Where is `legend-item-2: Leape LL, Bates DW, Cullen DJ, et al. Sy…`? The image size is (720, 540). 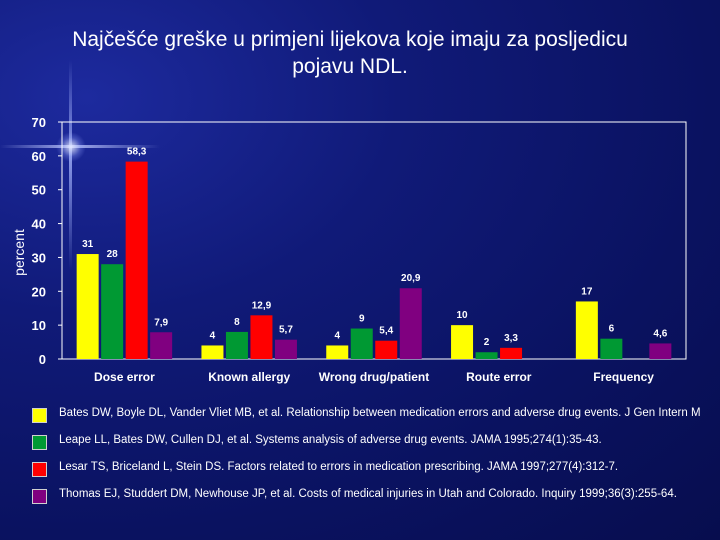 legend-item-2: Leape LL, Bates DW, Cullen DJ, et al. Sy… is located at coordinates (376, 442).